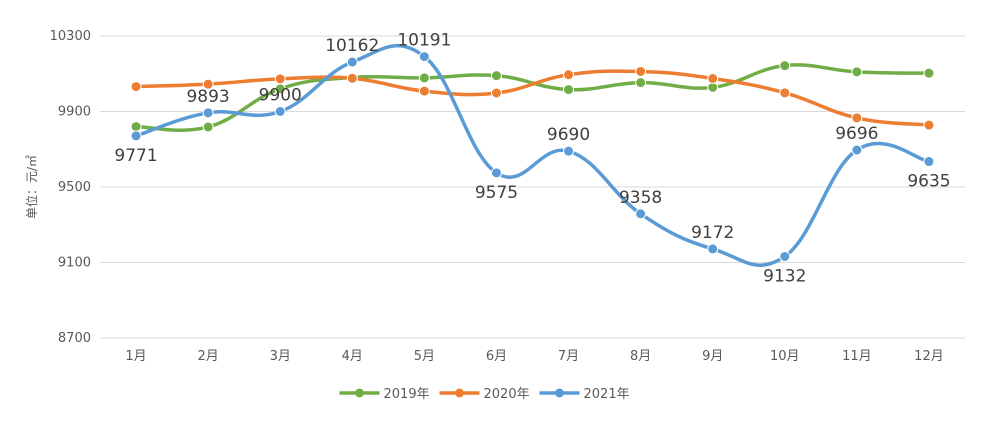  What do you see at coordinates (207, 97) in the screenshot?
I see `data-label: 9893` at bounding box center [207, 97].